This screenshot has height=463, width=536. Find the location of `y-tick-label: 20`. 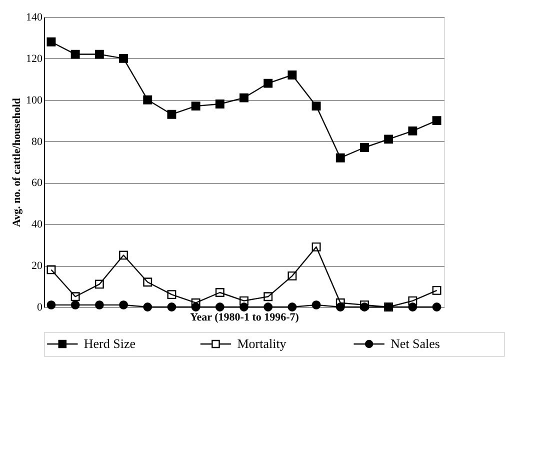

y-tick-label: 20 is located at coordinates (37, 266).